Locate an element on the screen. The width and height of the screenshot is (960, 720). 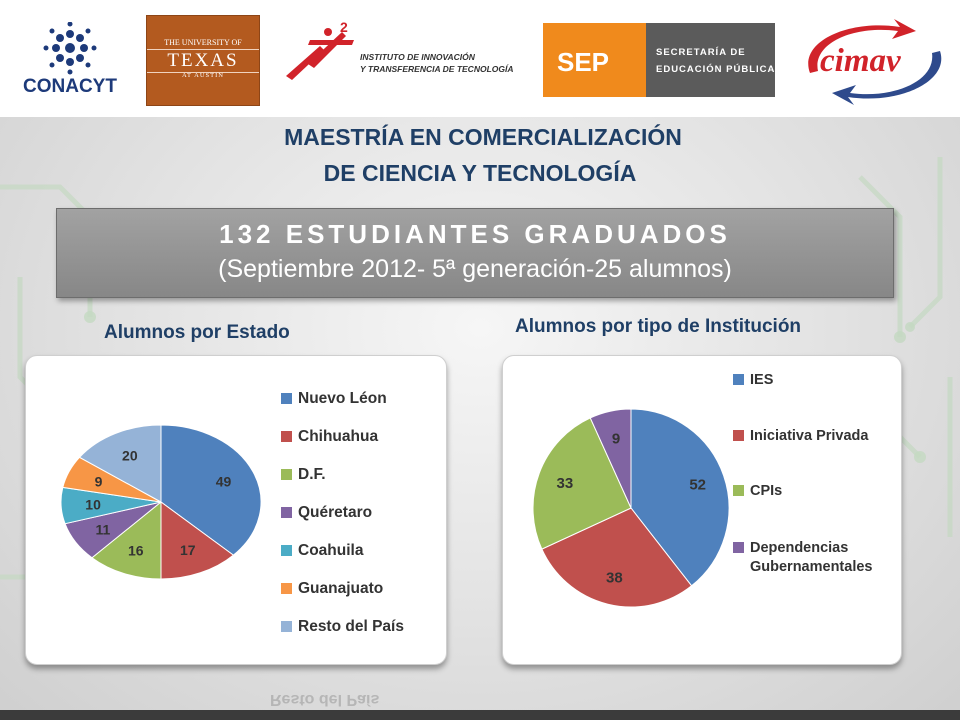
iit-line1: INSTITUTO DE INNOVACIÓN is located at coordinates (417, 57).